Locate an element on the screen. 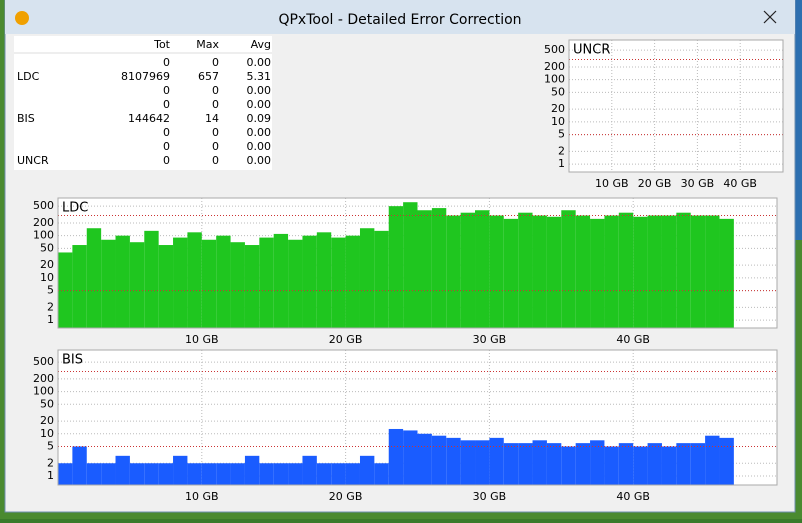 The width and height of the screenshot is (802, 523). plot-area is located at coordinates (676, 106).